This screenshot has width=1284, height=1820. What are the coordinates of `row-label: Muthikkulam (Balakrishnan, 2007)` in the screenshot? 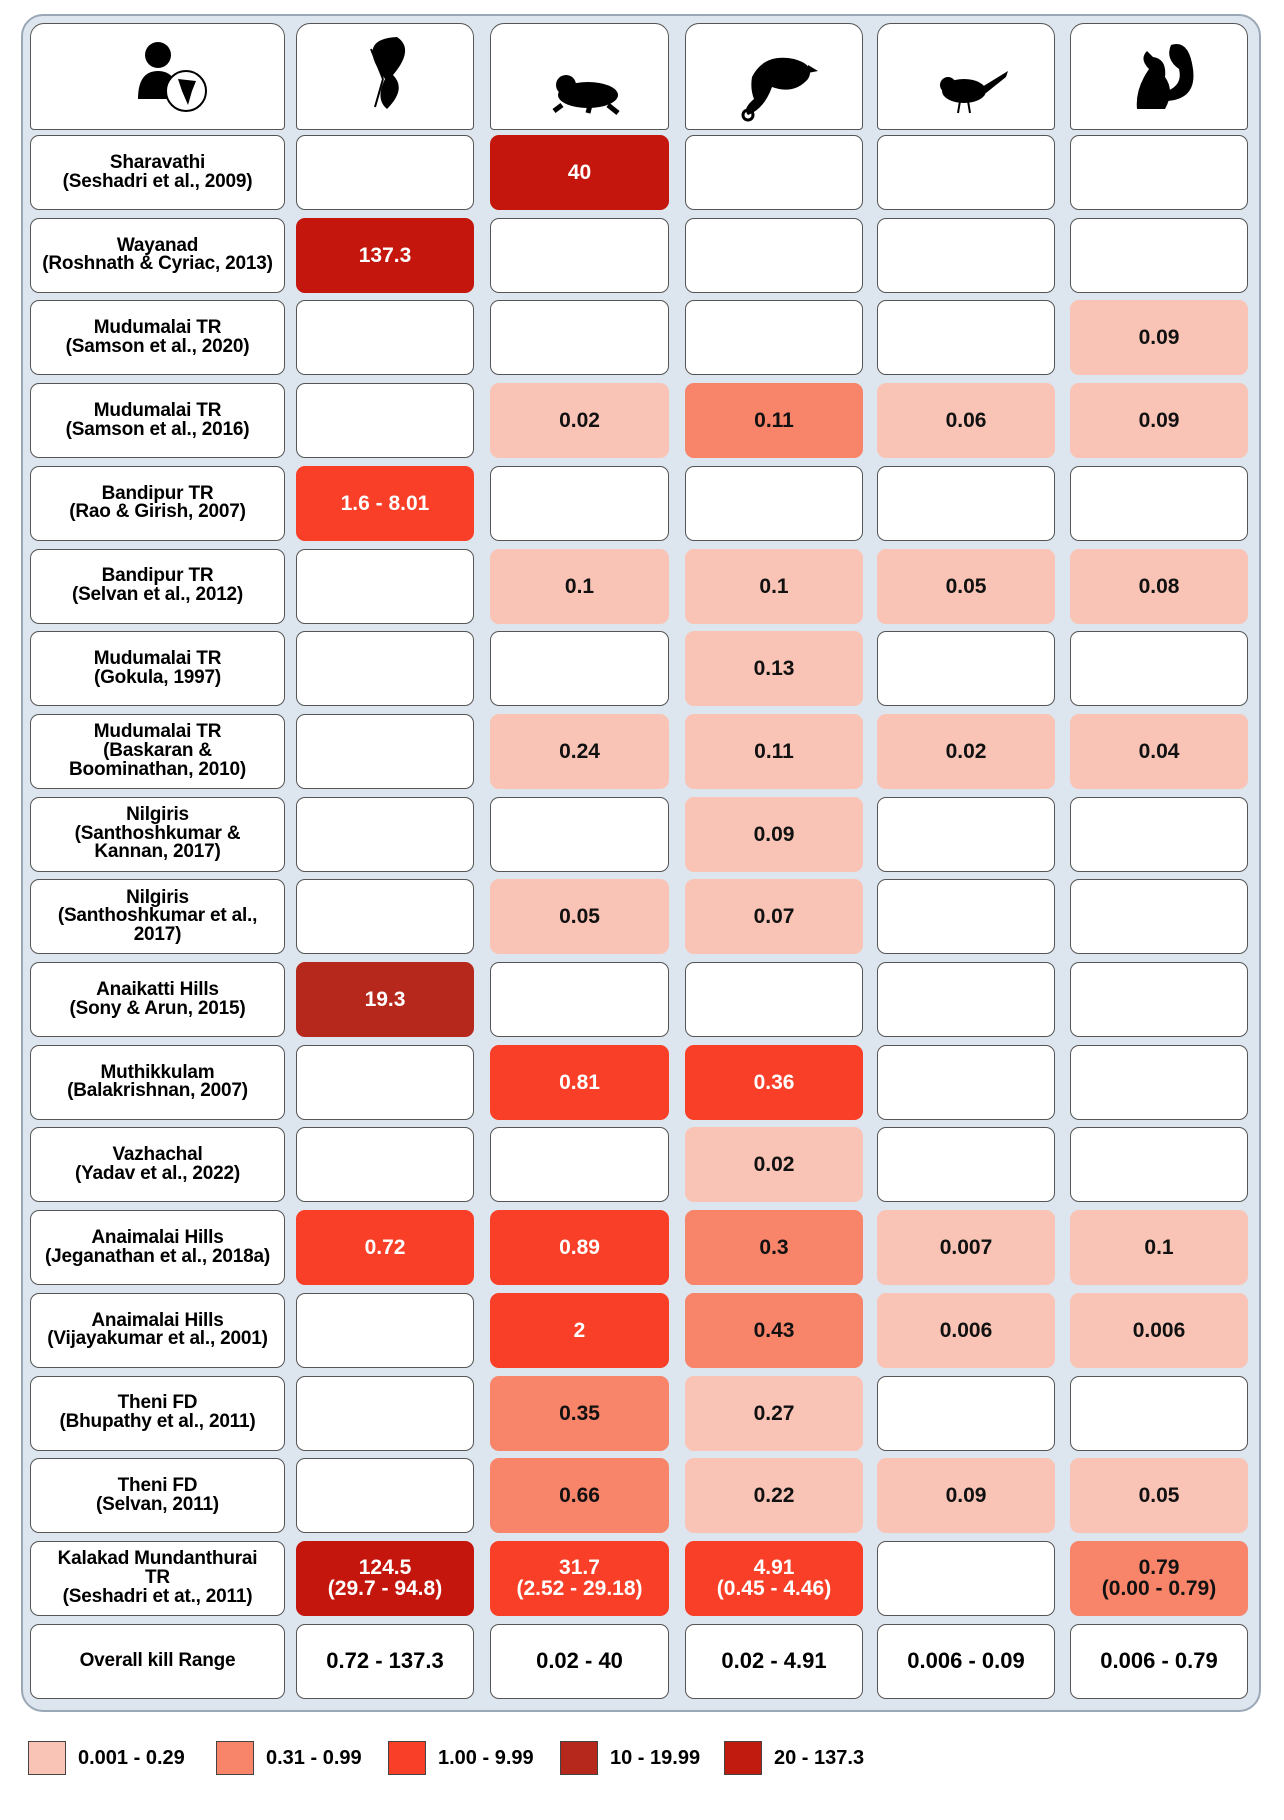 It's located at (157, 1082).